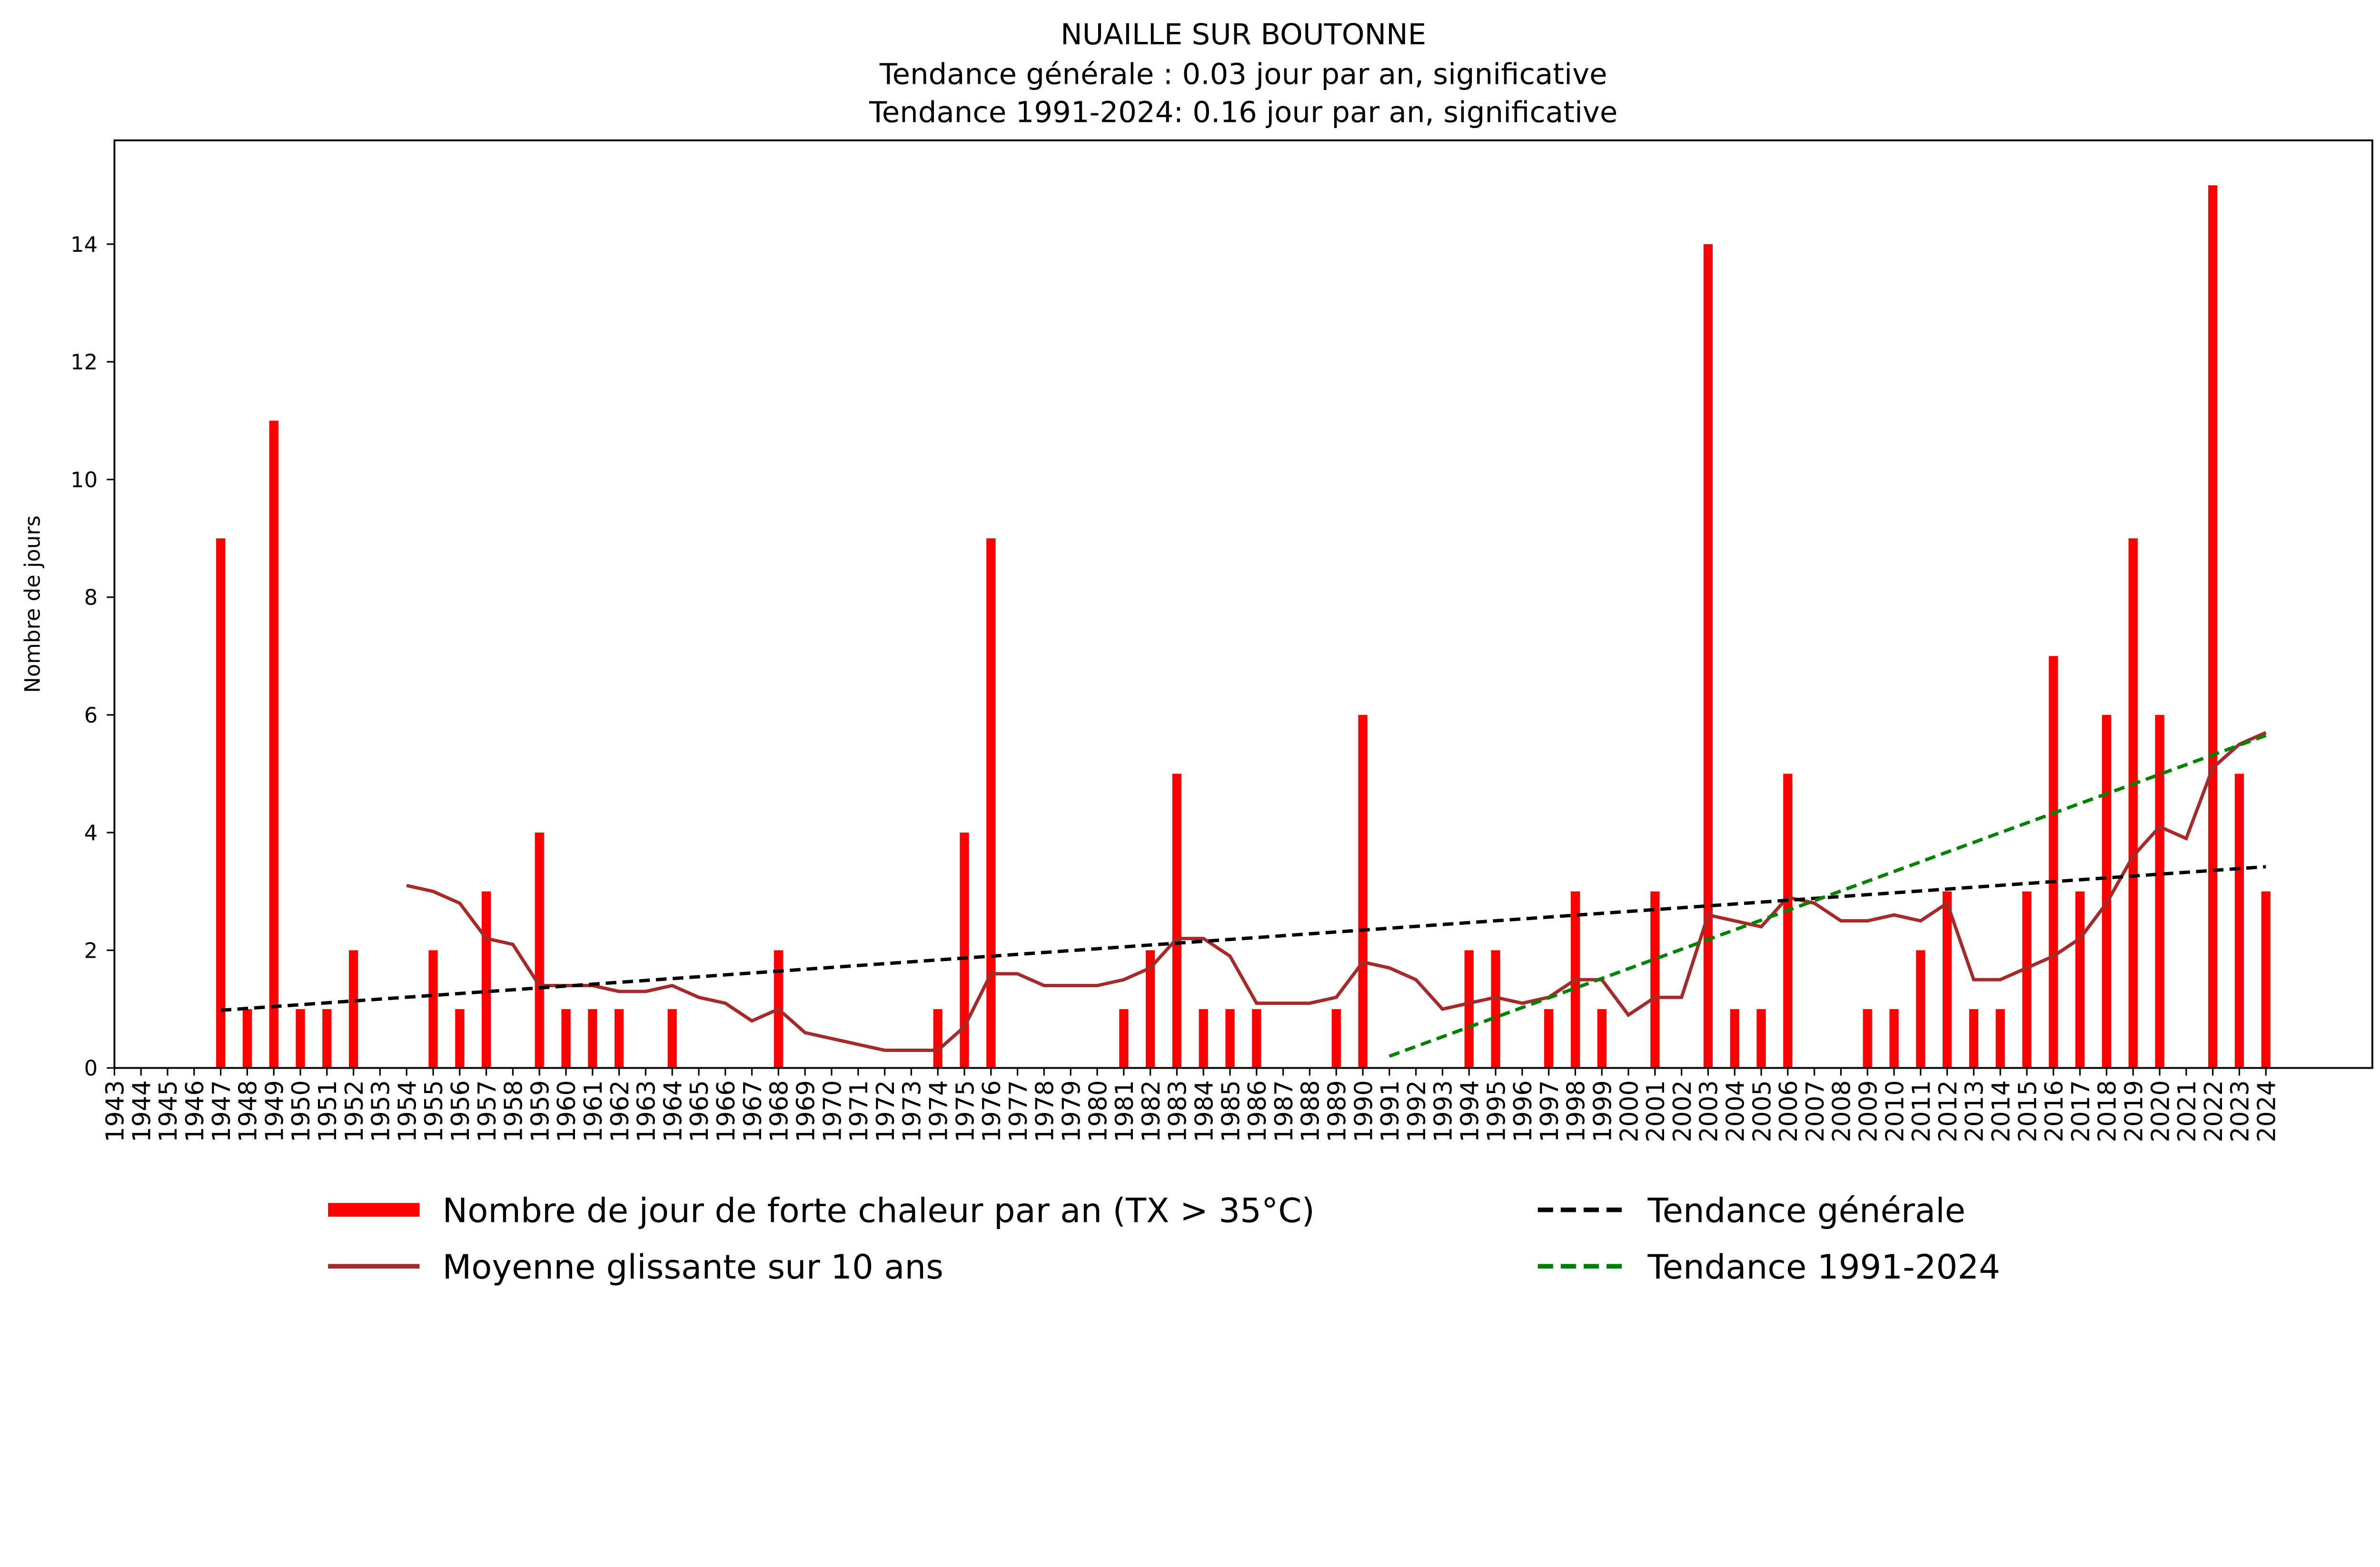 The image size is (2380, 1567). What do you see at coordinates (647, 1111) in the screenshot?
I see `x-tick-label-1963: 1963` at bounding box center [647, 1111].